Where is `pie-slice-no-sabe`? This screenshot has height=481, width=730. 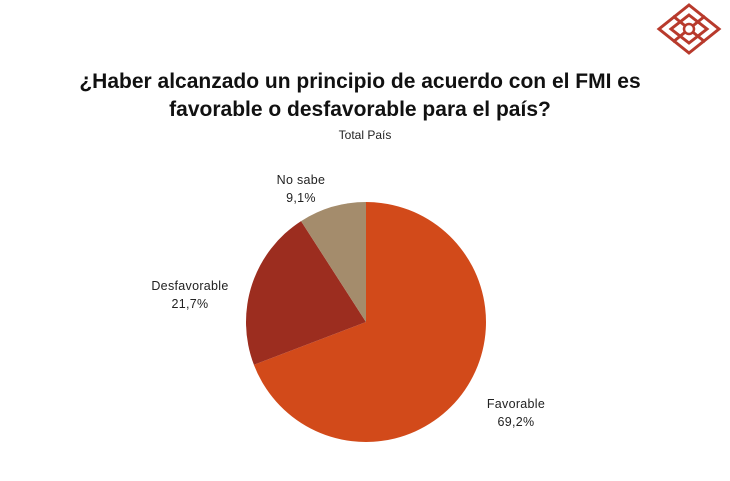
pie-slice-no-sabe is located at coordinates (333, 262).